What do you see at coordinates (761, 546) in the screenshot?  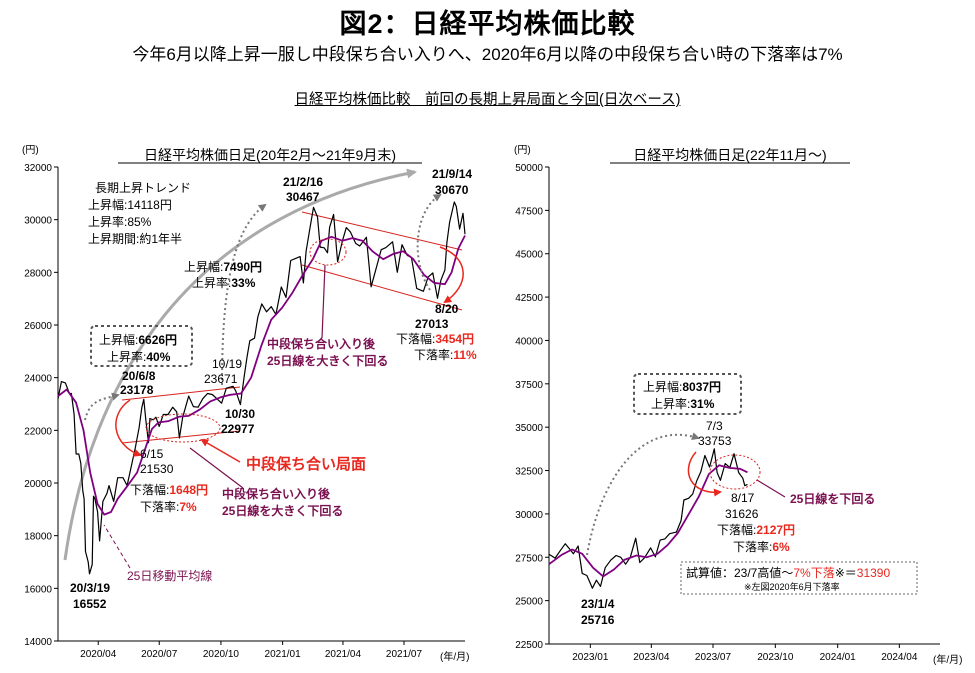 I see `fall3-rate: 下落率:6%` at bounding box center [761, 546].